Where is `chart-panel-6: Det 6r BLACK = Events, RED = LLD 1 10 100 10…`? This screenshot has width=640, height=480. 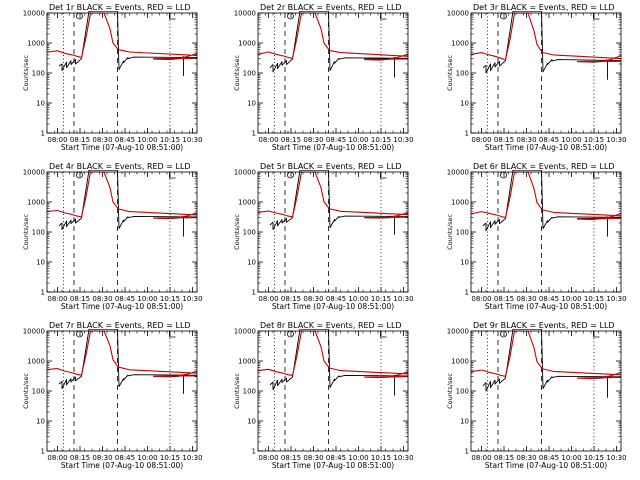 chart-panel-6: Det 6r BLACK = Events, RED = LLD 1 10 100 10… is located at coordinates (536, 236).